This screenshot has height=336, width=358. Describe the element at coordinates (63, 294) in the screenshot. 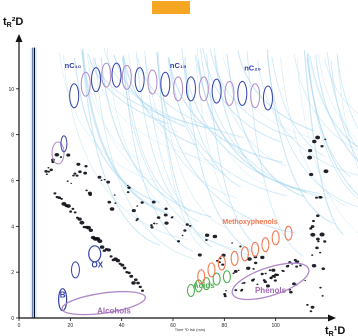

I see `annotation-label: B` at that location.